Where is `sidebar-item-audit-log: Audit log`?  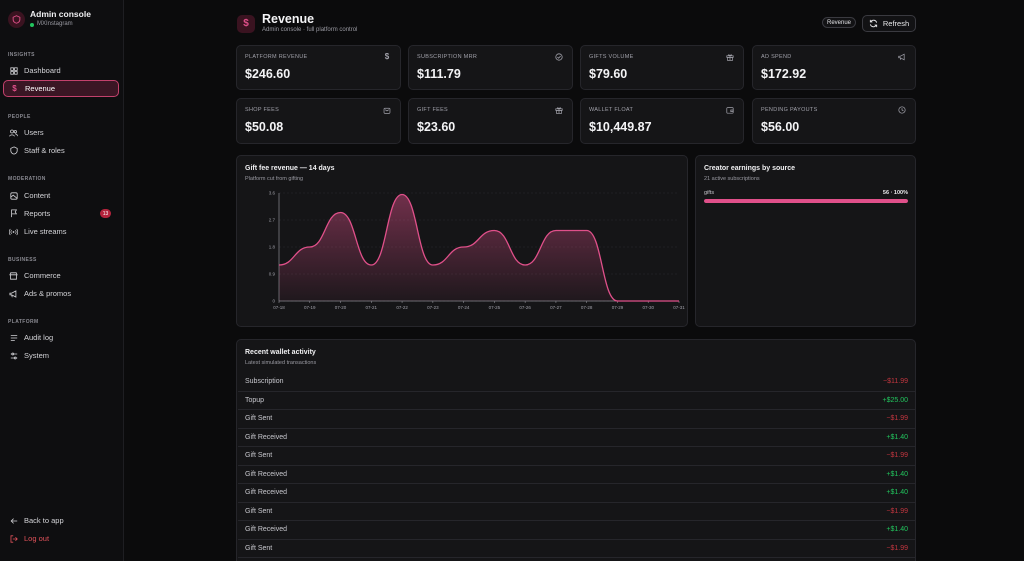 sidebar-item-audit-log: Audit log is located at coordinates (61, 337).